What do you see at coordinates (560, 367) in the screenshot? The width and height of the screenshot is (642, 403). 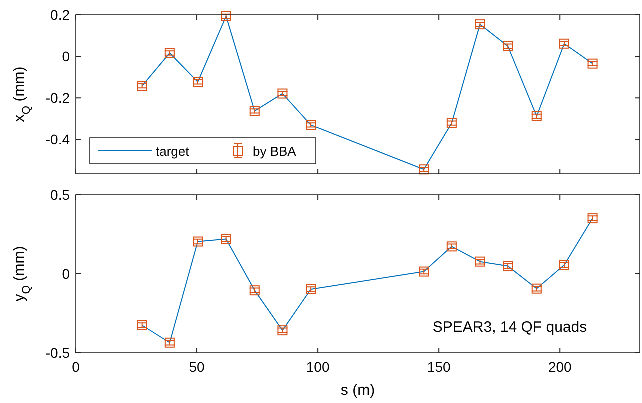 I see `x-tick-label: 200` at bounding box center [560, 367].